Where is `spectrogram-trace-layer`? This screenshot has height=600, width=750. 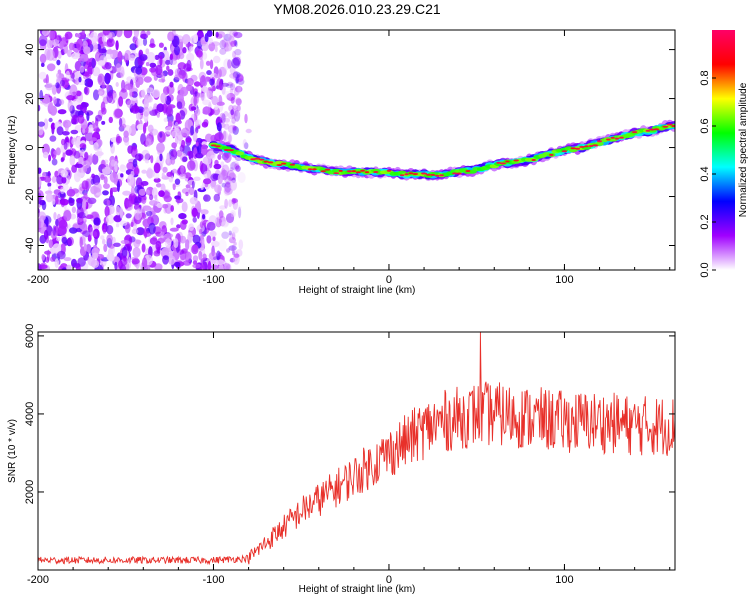 spectrogram-trace-layer is located at coordinates (441, 150).